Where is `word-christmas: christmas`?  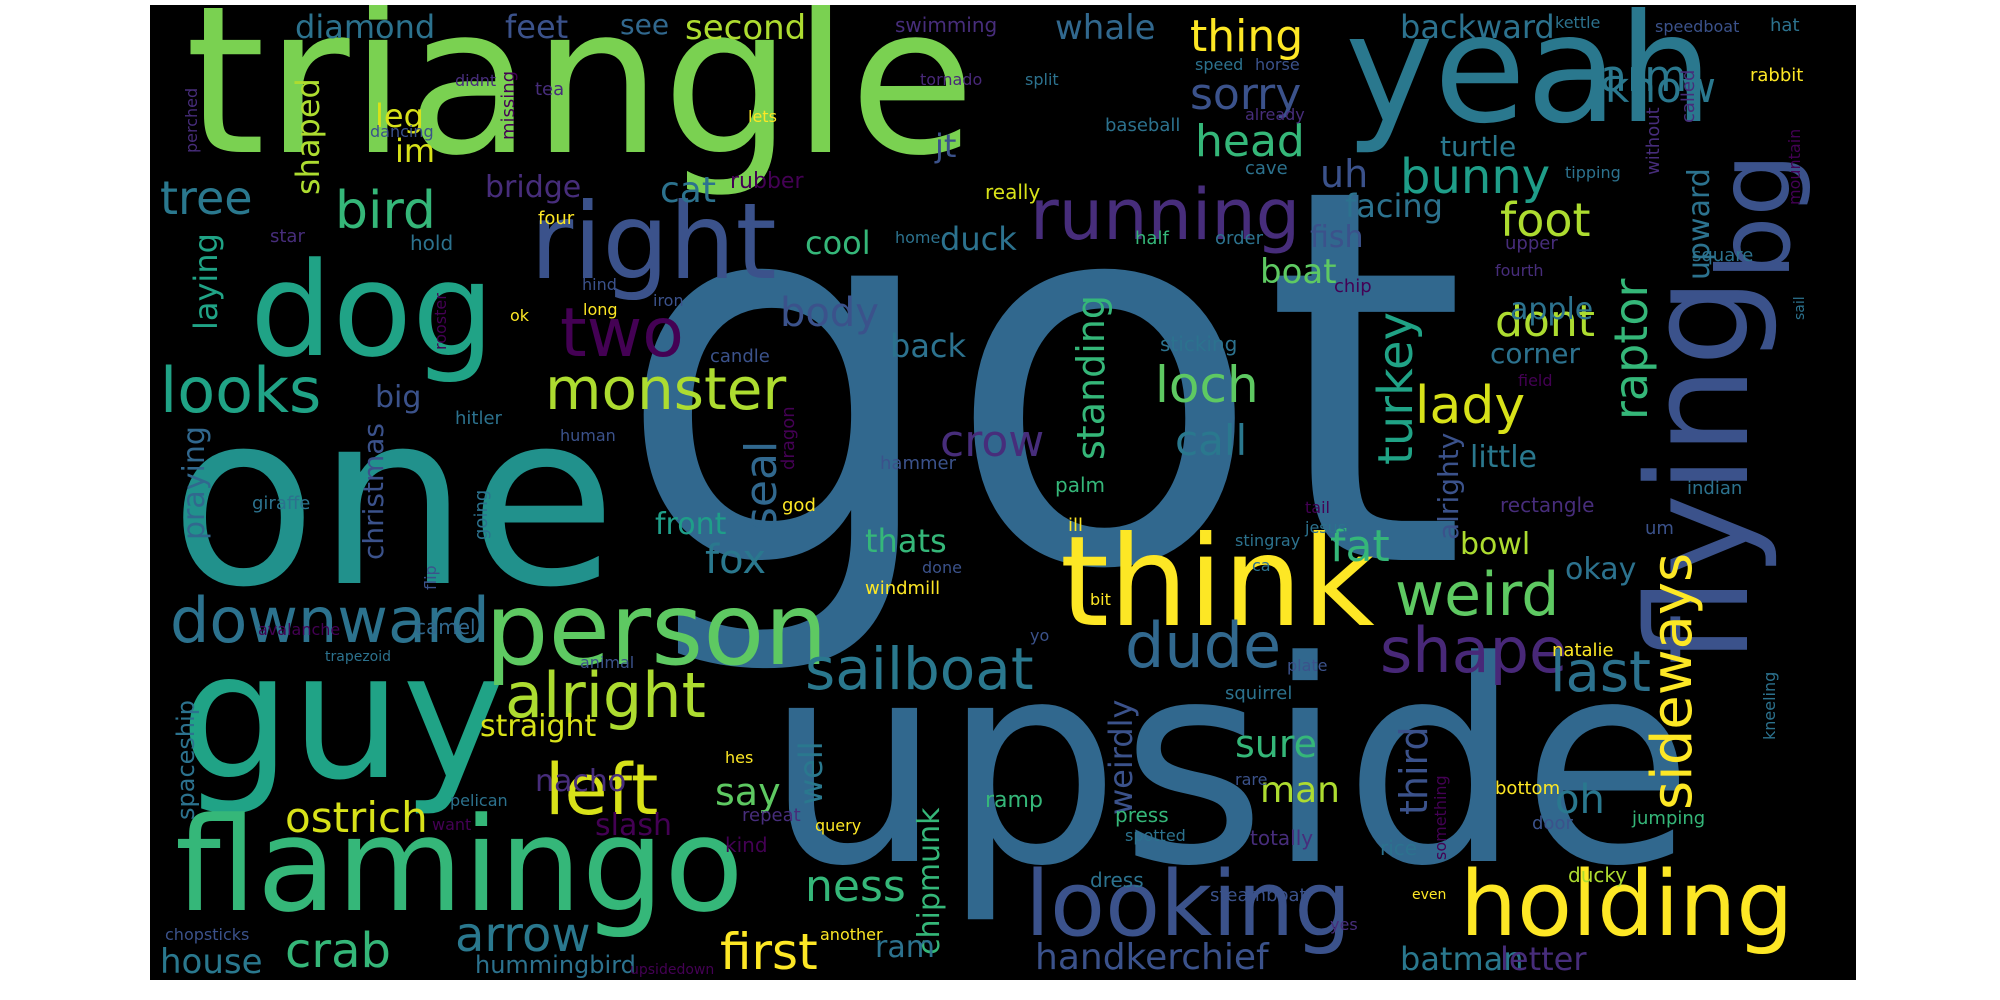
word-christmas: christmas is located at coordinates (373, 491).